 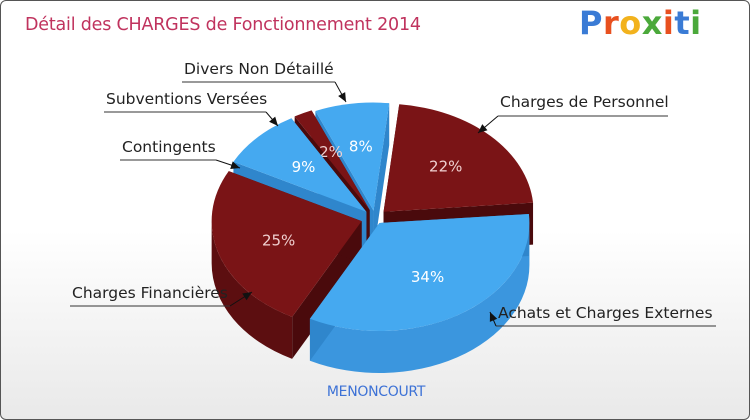 I want to click on callout: Charges Financières, so click(x=161, y=295).